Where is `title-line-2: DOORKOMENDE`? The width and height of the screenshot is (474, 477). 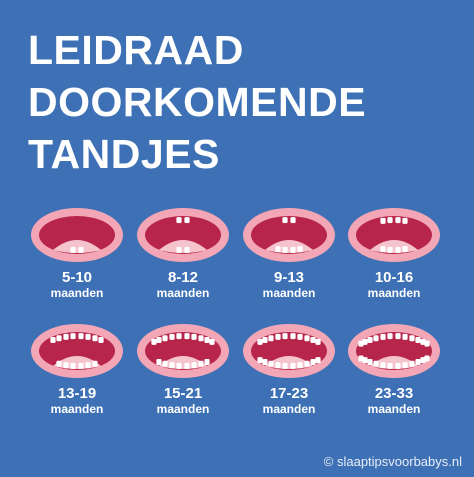
title-line-2: DOORKOMENDE is located at coordinates (197, 102).